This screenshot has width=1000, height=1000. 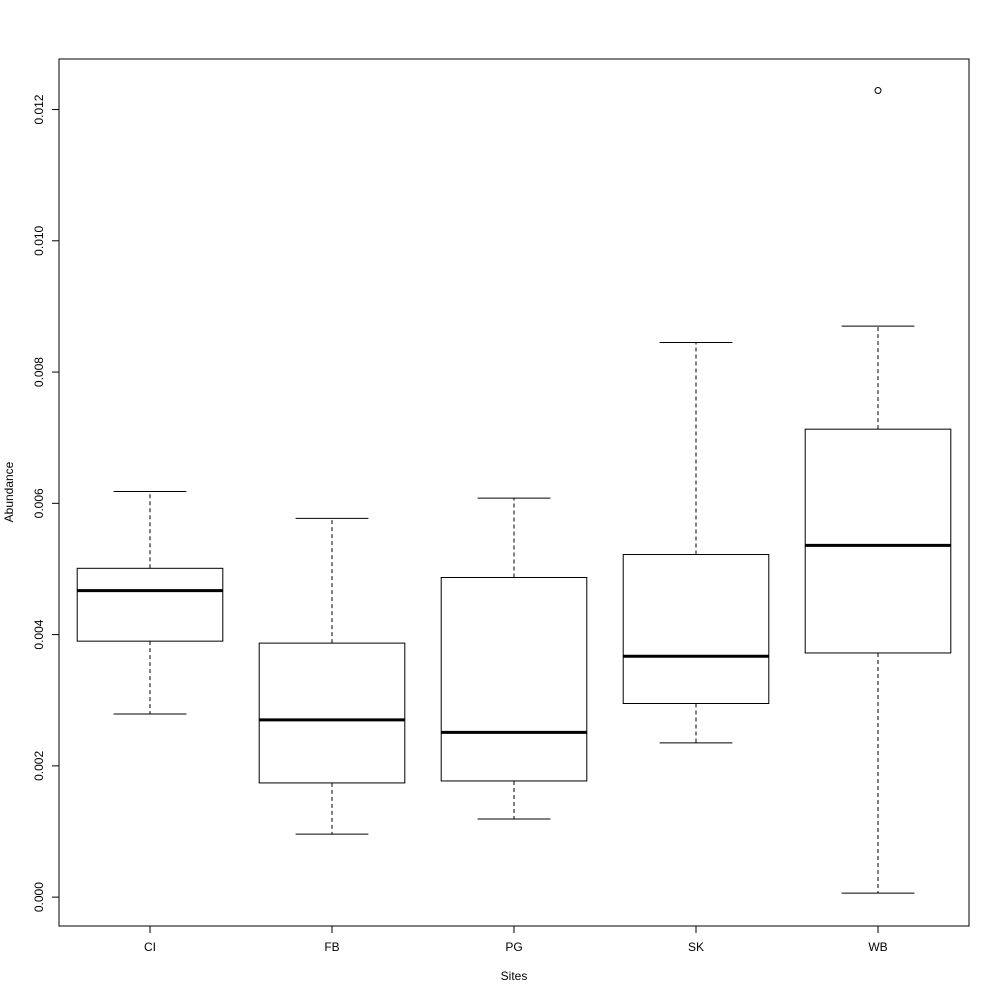 I want to click on y-tick-label: 0.012, so click(x=39, y=109).